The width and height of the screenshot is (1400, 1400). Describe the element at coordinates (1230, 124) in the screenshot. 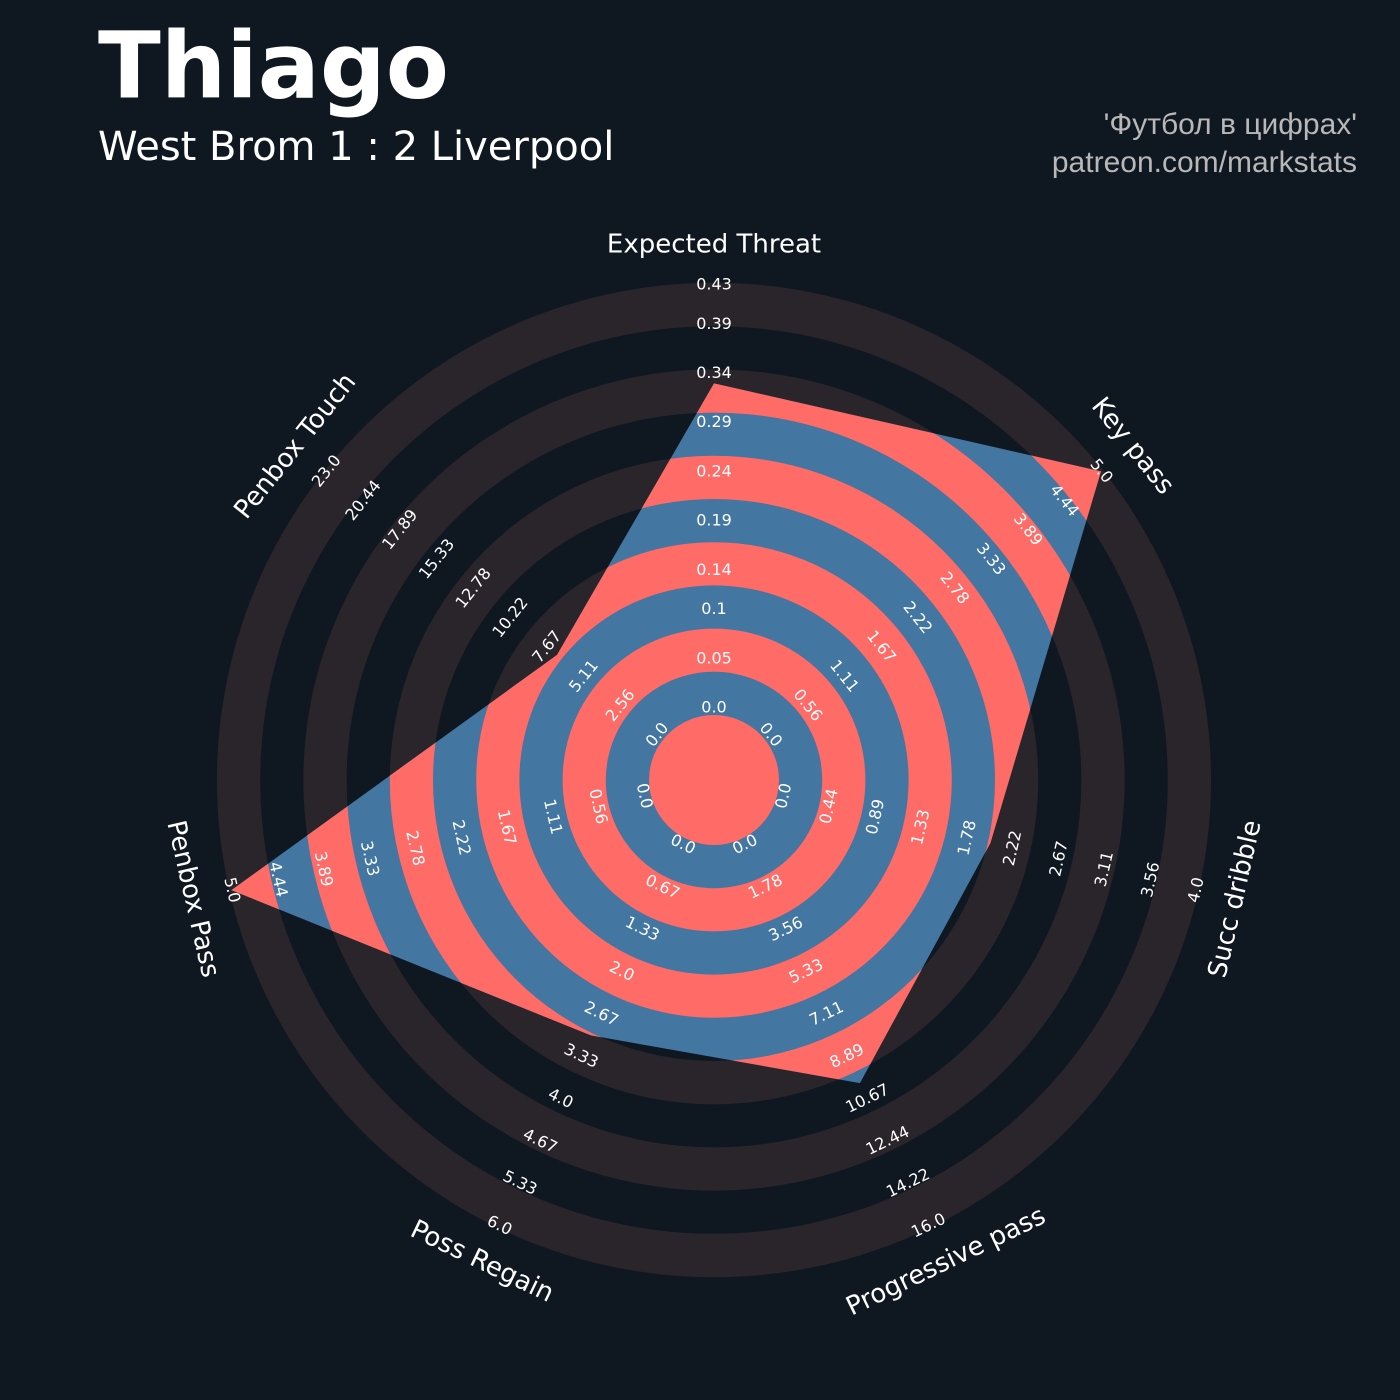

I see `credit: 'Футбол в цифрах'` at that location.